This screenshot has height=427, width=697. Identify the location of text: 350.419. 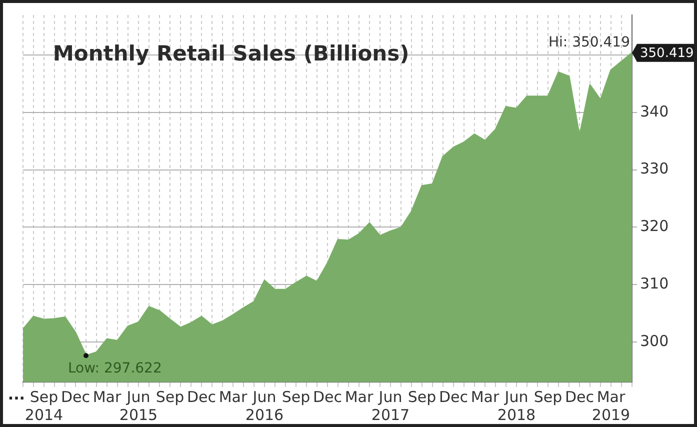
(667, 54).